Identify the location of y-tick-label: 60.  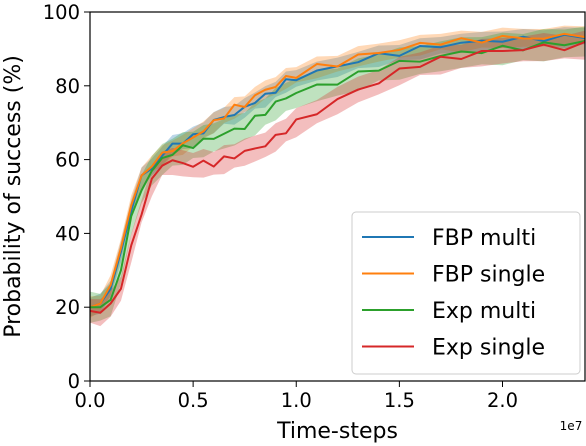
(67, 160).